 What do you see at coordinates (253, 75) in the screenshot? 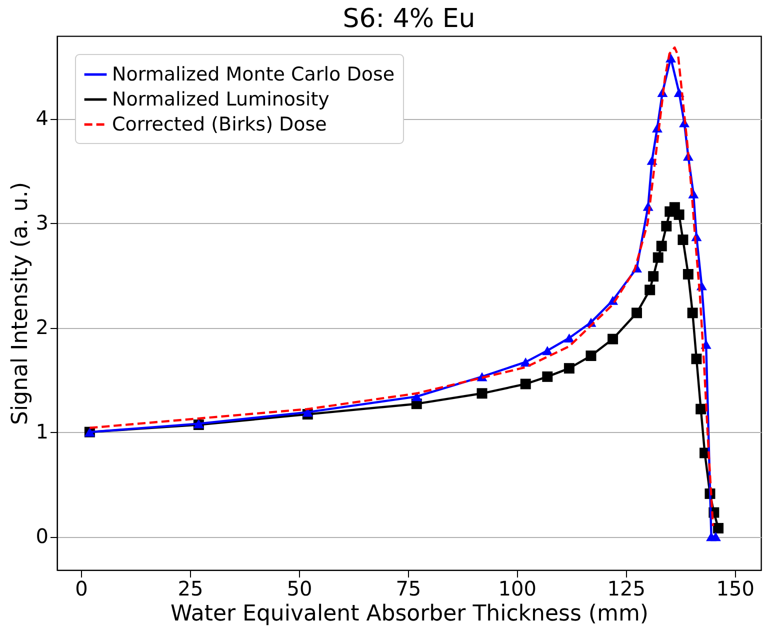
I see `legend-label: Normalized Monte Carlo Dose` at bounding box center [253, 75].